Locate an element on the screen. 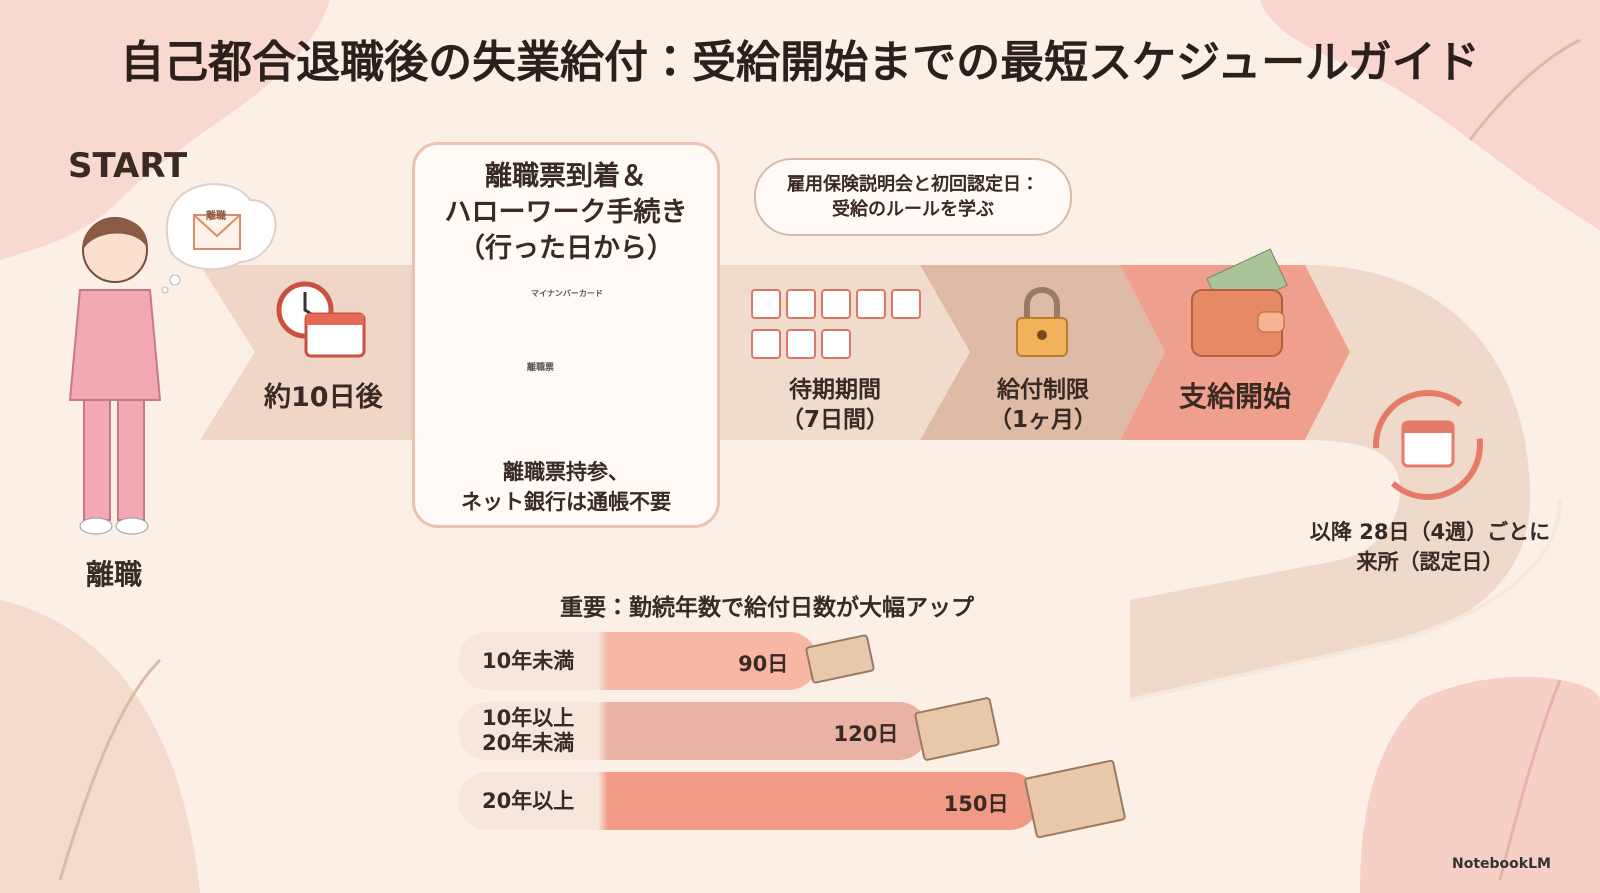 The image size is (1600, 893). benefit-label: 10年以上 20年未満 is located at coordinates (528, 731).